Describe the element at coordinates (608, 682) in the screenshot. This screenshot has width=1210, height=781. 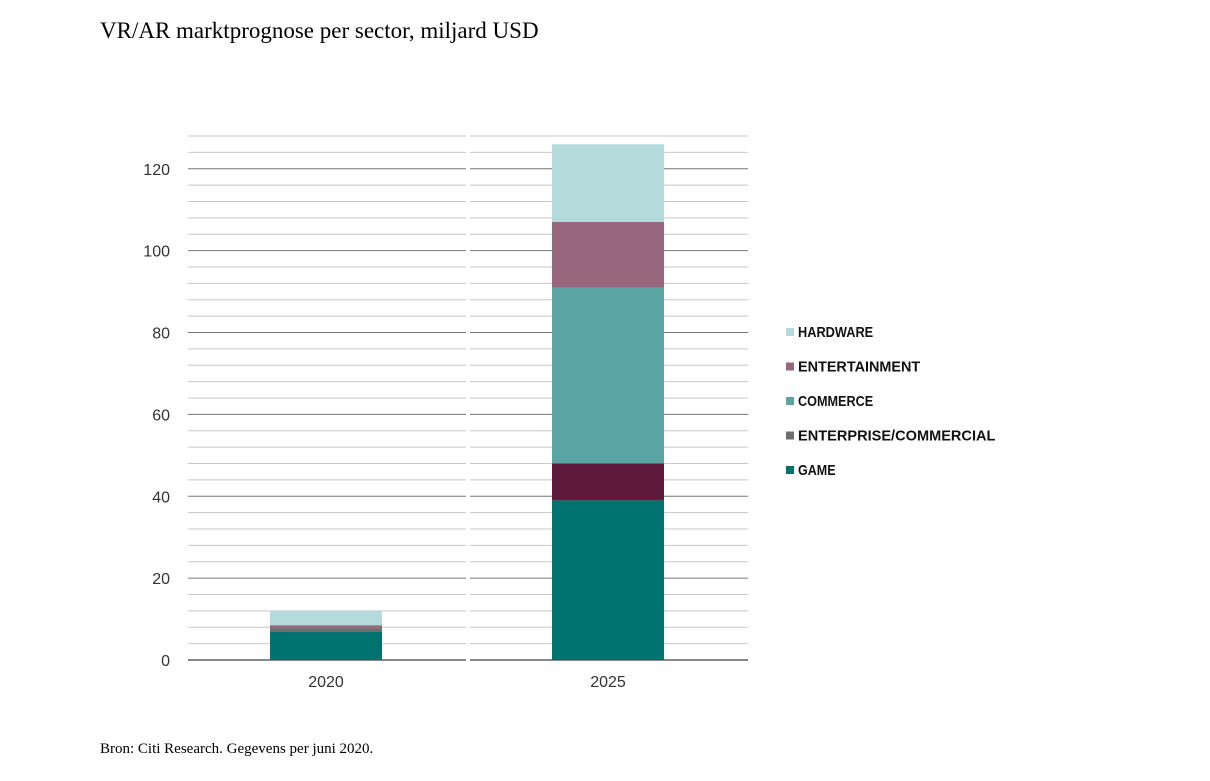
I see `x-tick-label: 2025` at that location.